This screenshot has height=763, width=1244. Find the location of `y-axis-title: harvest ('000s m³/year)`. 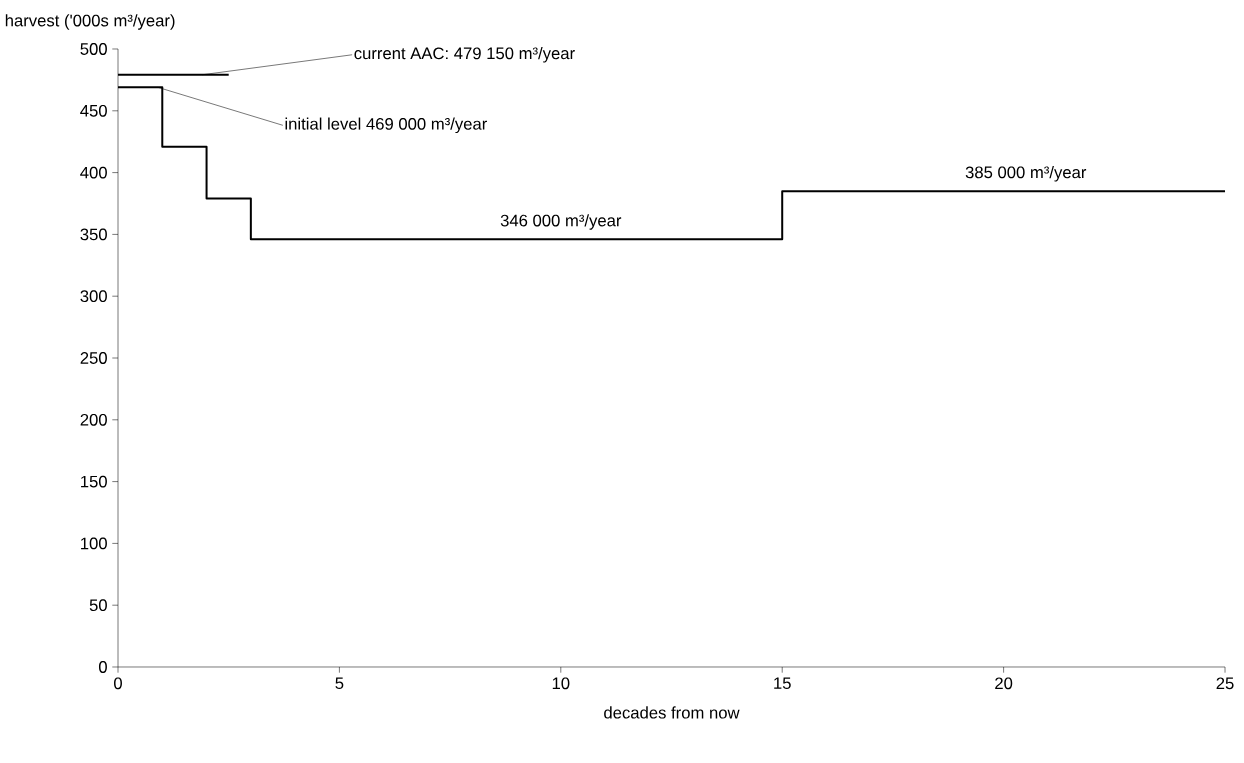

y-axis-title: harvest ('000s m³/year) is located at coordinates (90, 22).